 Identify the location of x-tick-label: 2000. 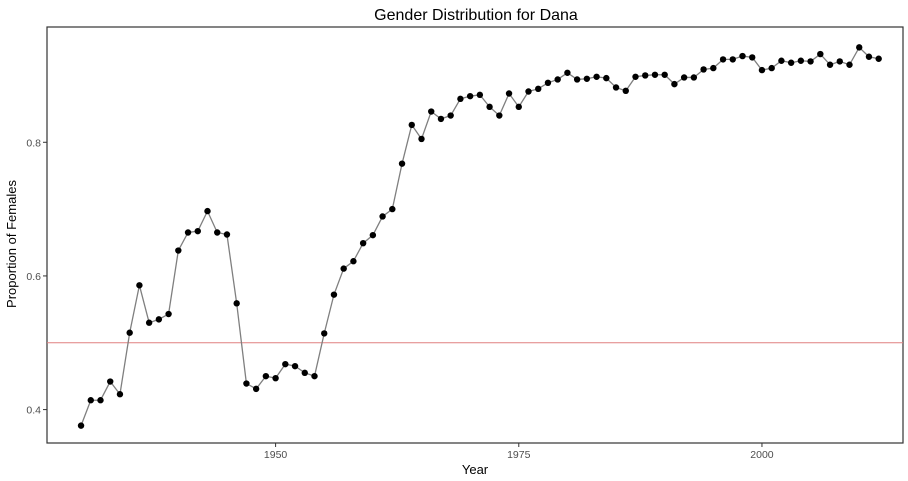
(762, 455).